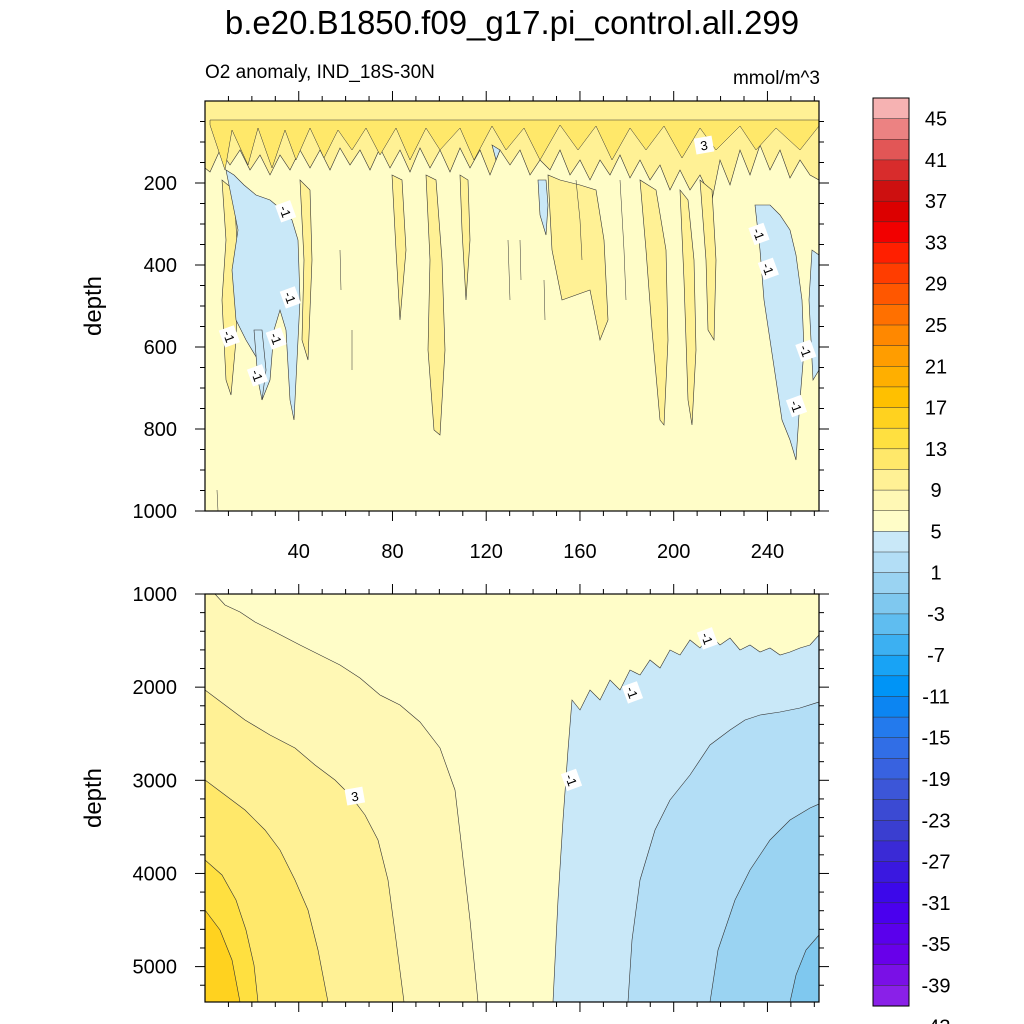  Describe the element at coordinates (160, 348) in the screenshot. I see `upper-ytick-label: 600` at that location.